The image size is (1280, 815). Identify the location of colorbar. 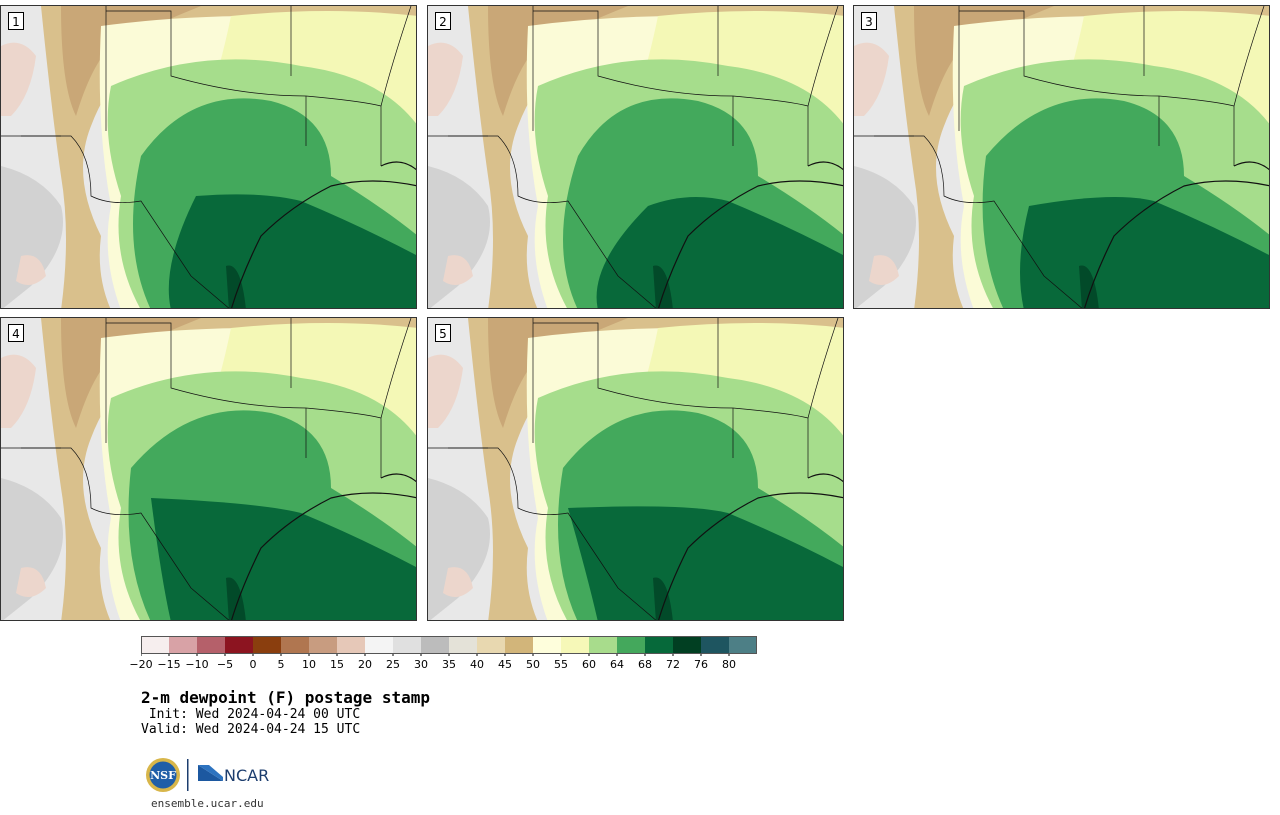
(449, 646).